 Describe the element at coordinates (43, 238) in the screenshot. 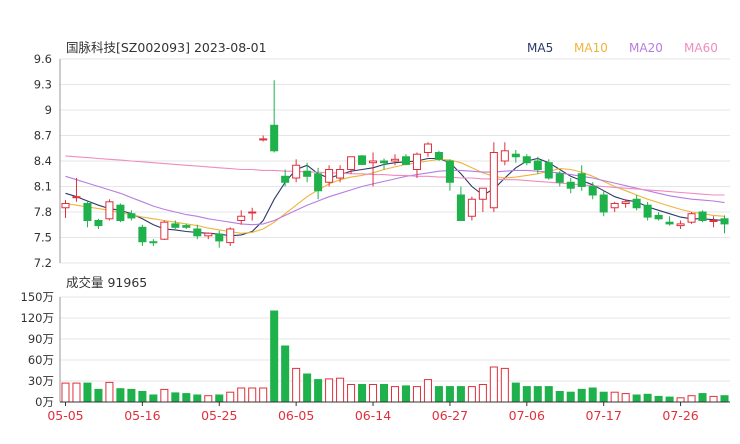

I see `price-tick-label: 7.5` at that location.